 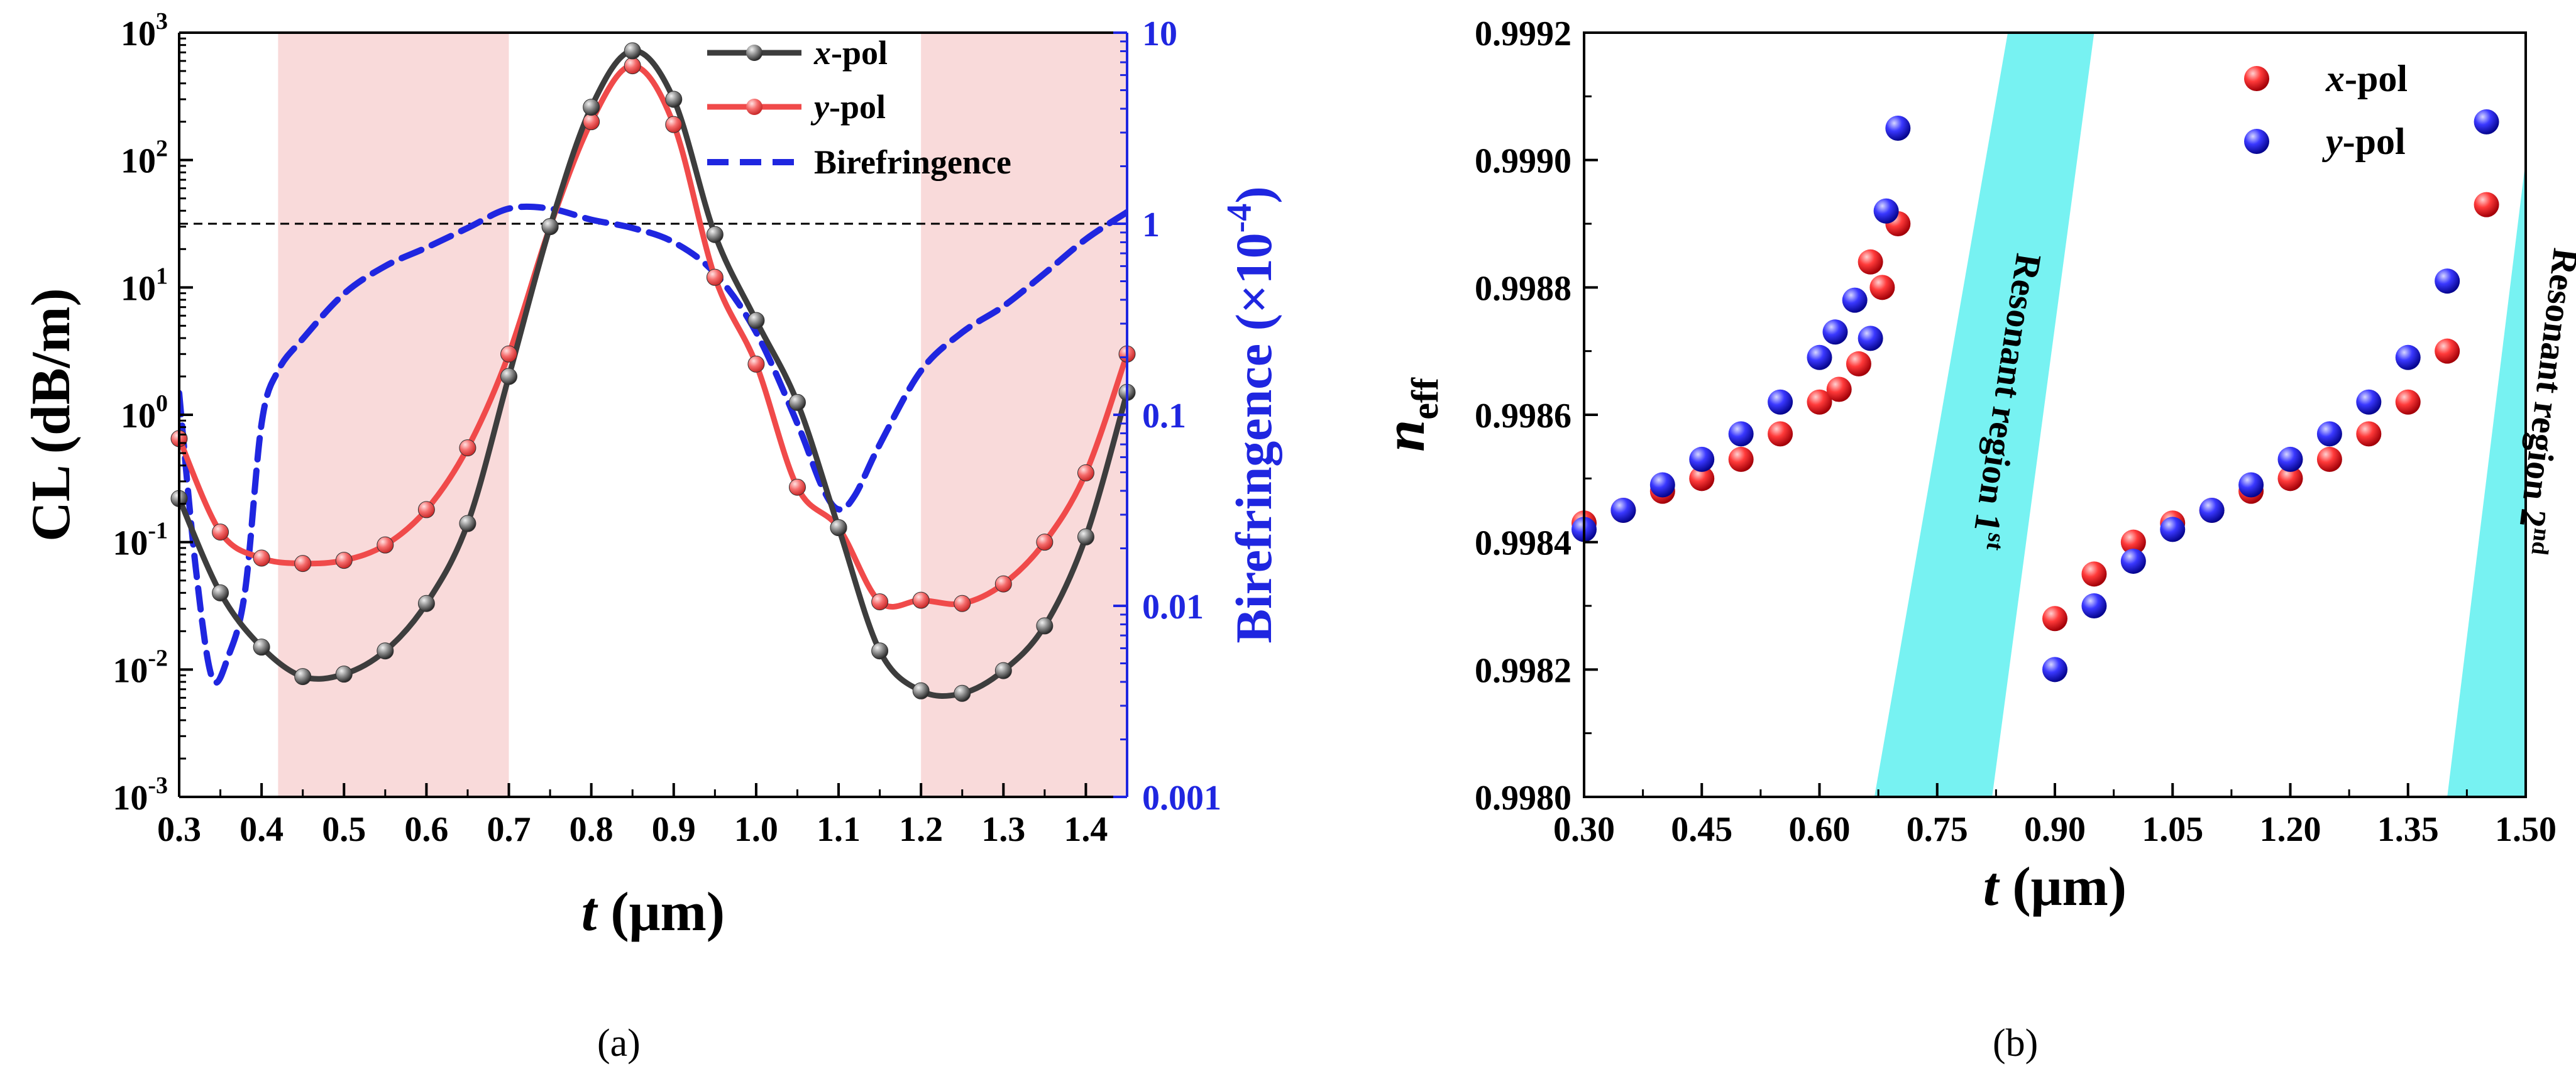 What do you see at coordinates (1523, 288) in the screenshot?
I see `y-tick-label-b: 0.9988` at bounding box center [1523, 288].